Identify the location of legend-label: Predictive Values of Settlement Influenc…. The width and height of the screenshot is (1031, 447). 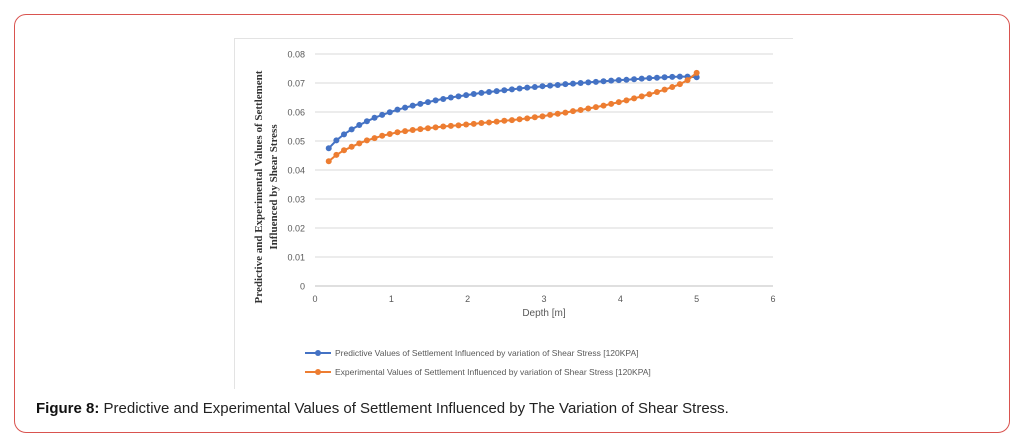
(487, 353).